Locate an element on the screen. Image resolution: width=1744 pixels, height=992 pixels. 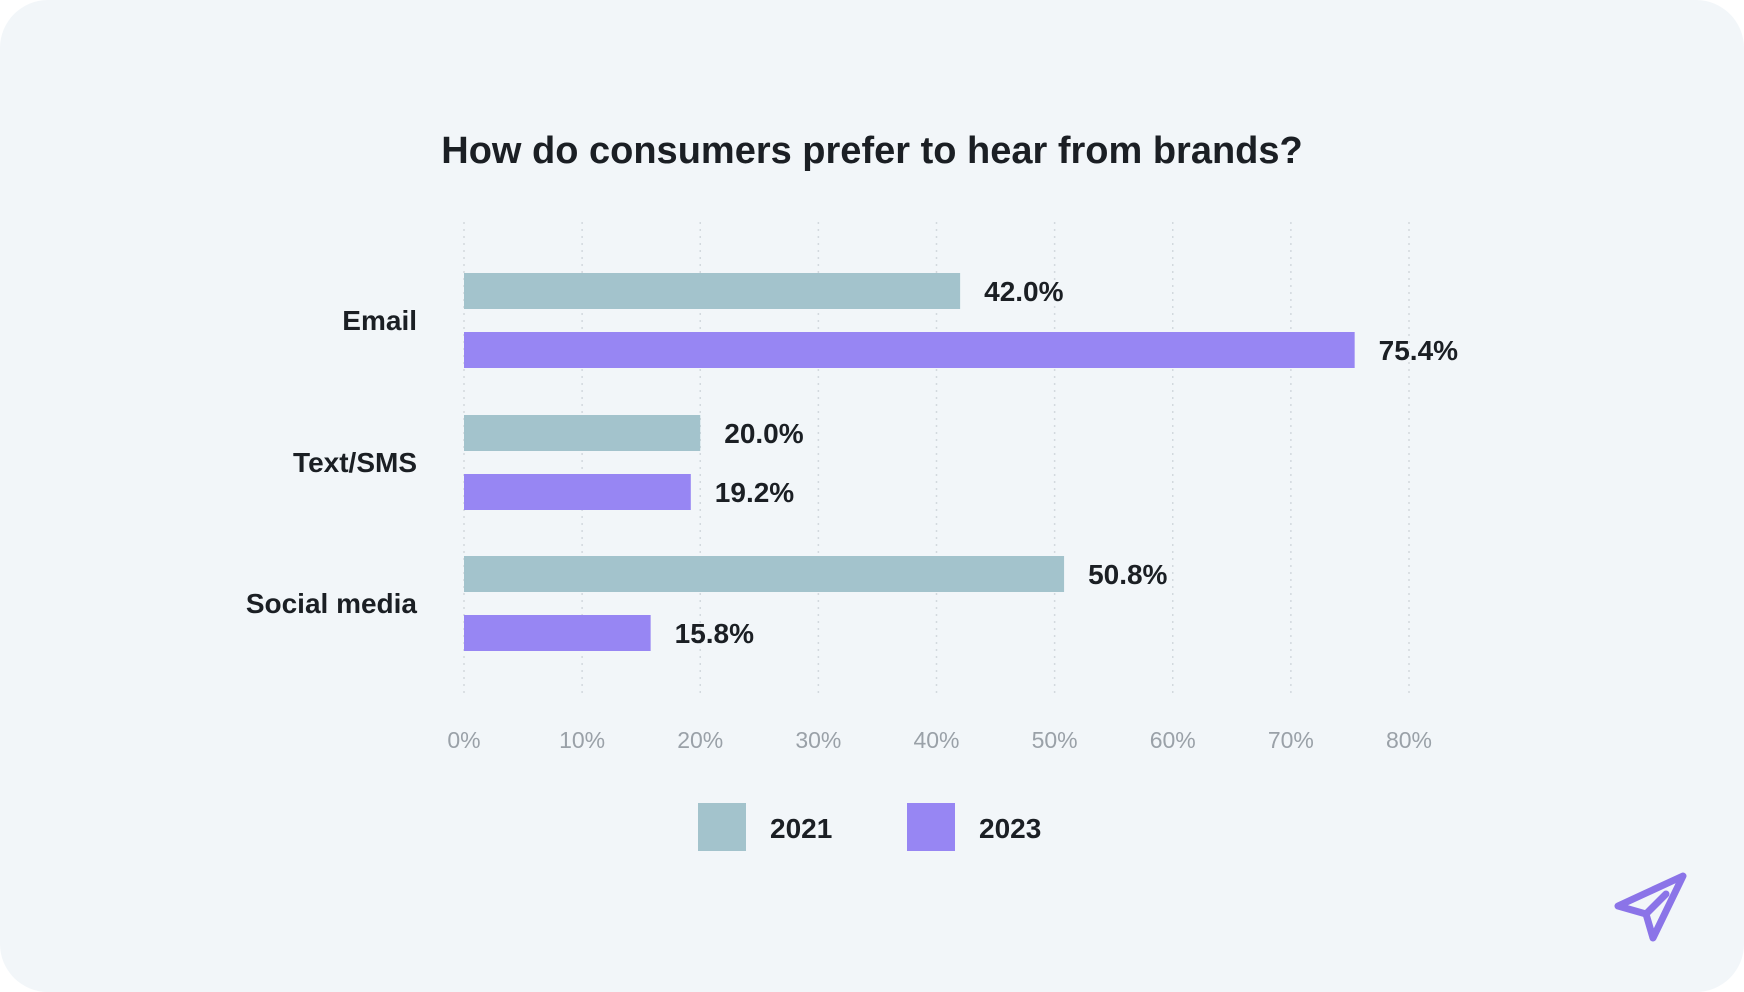
data-label: 19.2% is located at coordinates (754, 492).